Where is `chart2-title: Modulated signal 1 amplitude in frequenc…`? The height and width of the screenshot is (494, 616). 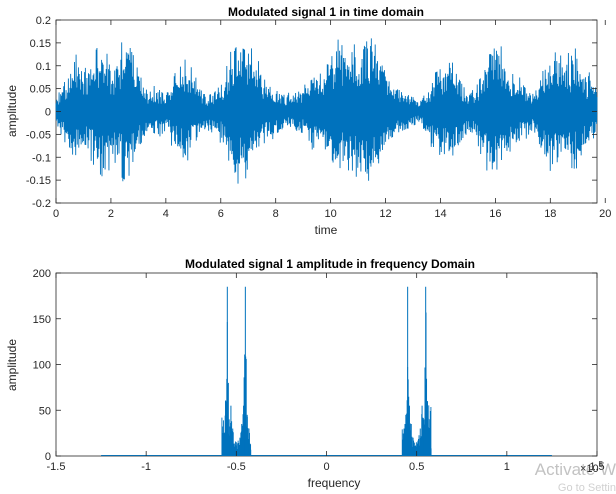 chart2-title: Modulated signal 1 amplitude in frequenc… is located at coordinates (330, 264).